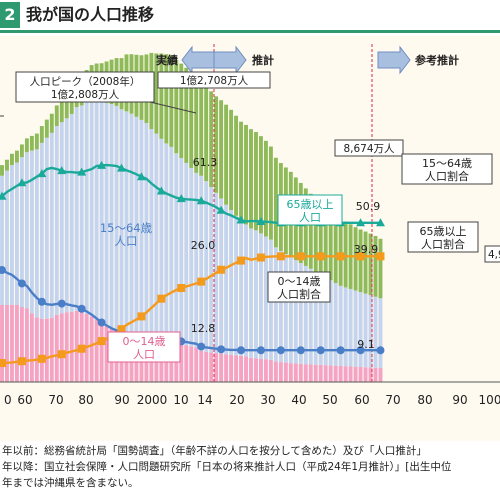 The height and width of the screenshot is (500, 500). What do you see at coordinates (300, 313) in the screenshot?
I see `bar-working-2070` at bounding box center [300, 313].